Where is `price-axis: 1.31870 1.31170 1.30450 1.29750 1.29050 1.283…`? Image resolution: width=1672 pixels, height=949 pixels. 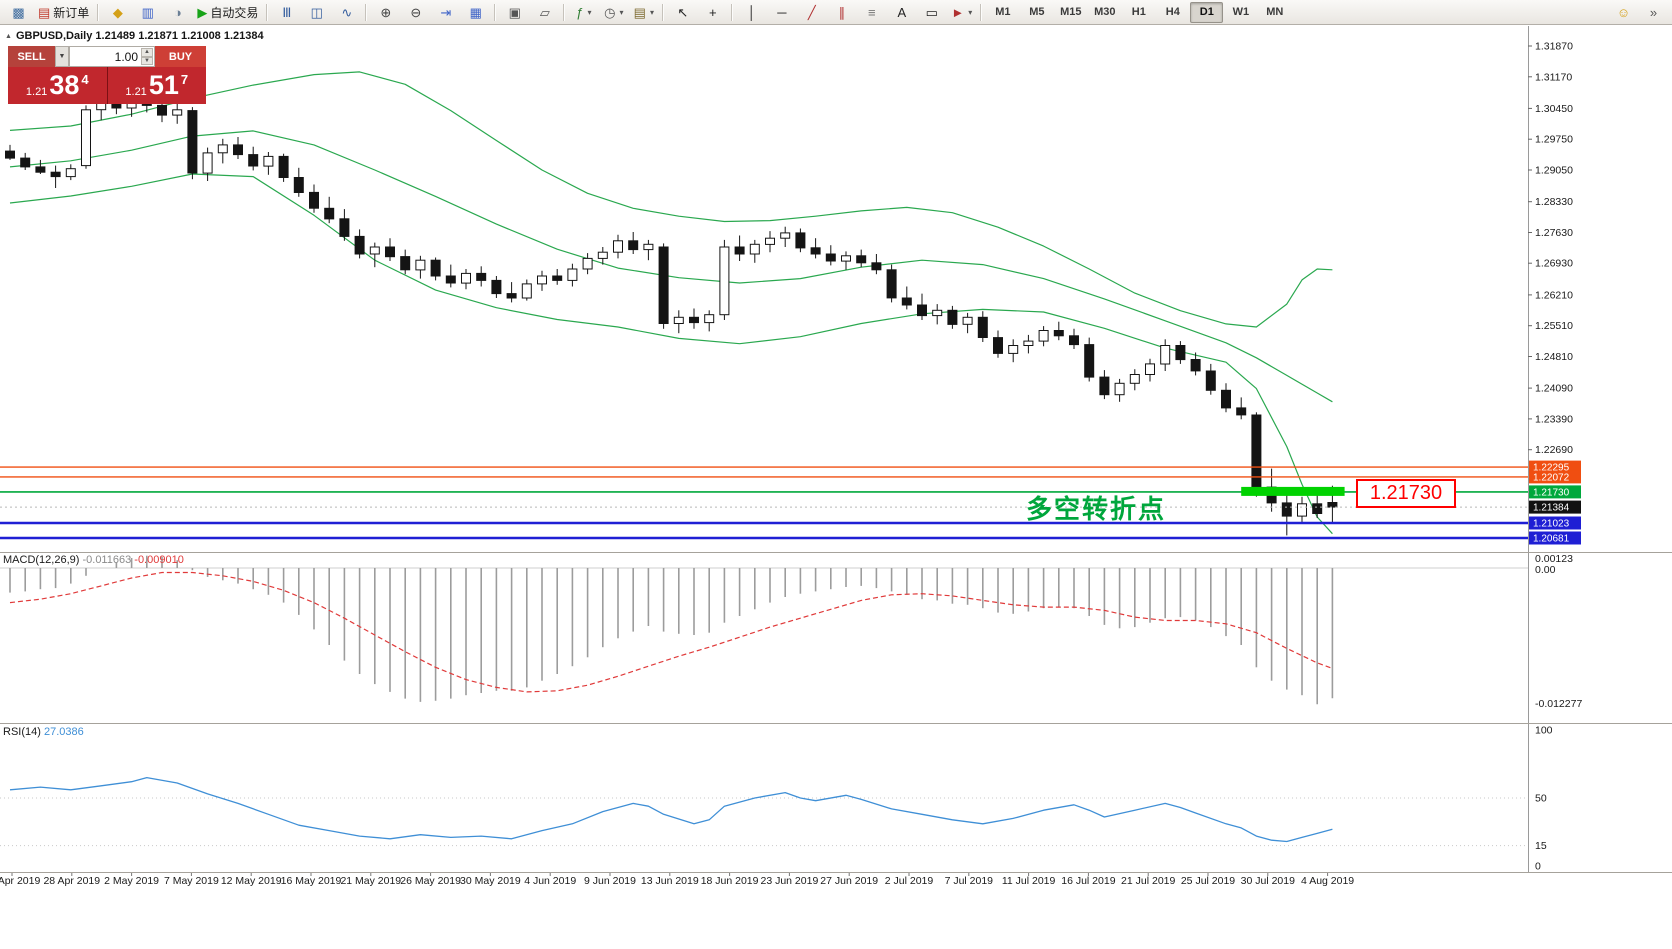 price-axis: 1.31870 1.31170 1.30450 1.29750 1.29050 1.283… is located at coordinates (1554, 449).